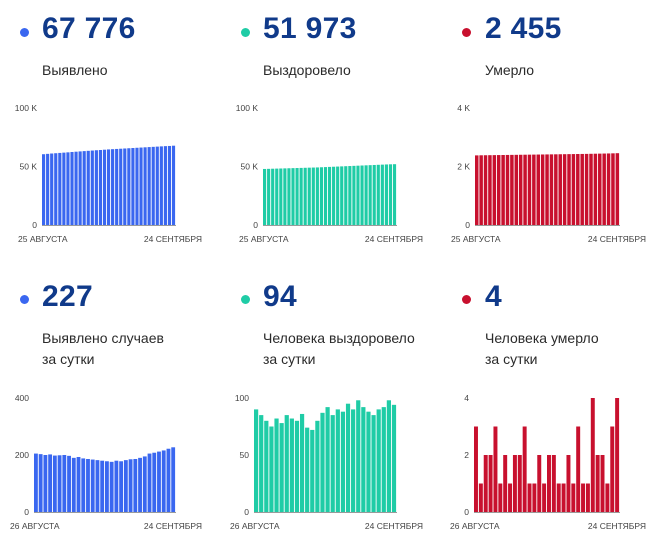 This screenshot has height=549, width=672. I want to click on x-tick-label-start: 26 АВГУСТА, so click(35, 526).